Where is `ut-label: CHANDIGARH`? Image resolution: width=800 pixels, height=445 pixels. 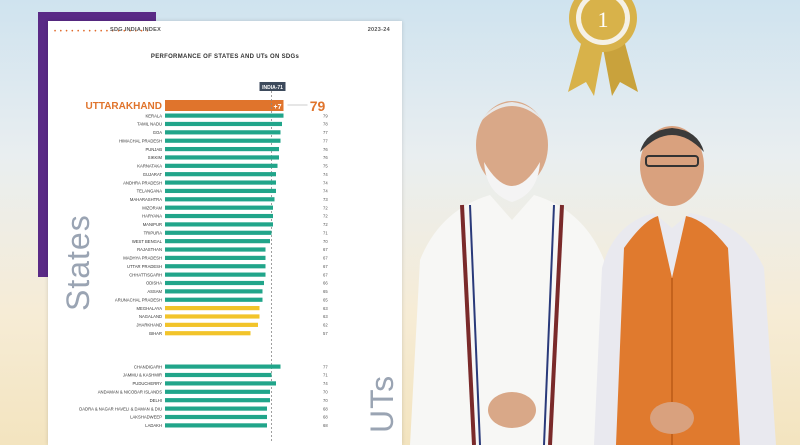 ut-label: CHANDIGARH is located at coordinates (148, 366).